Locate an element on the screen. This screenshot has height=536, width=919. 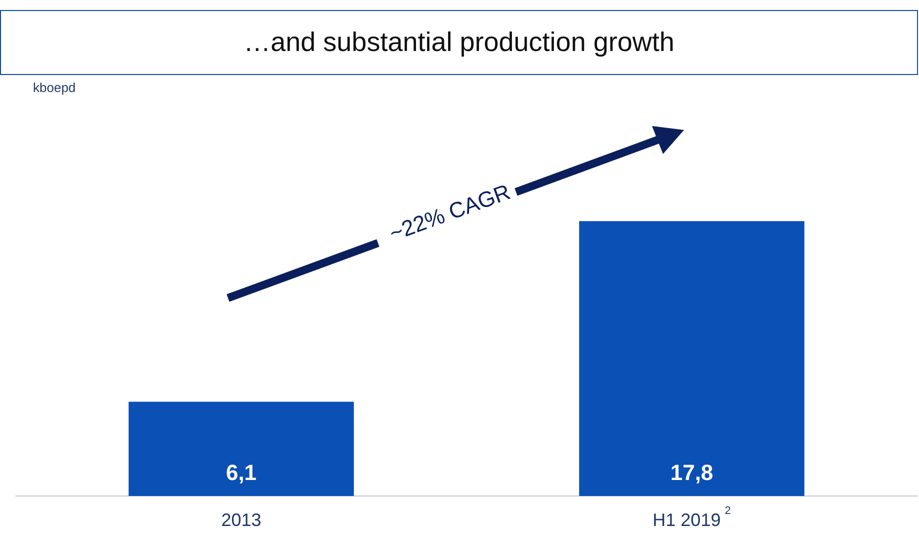
chart-title: …and substantial production growth is located at coordinates (459, 42).